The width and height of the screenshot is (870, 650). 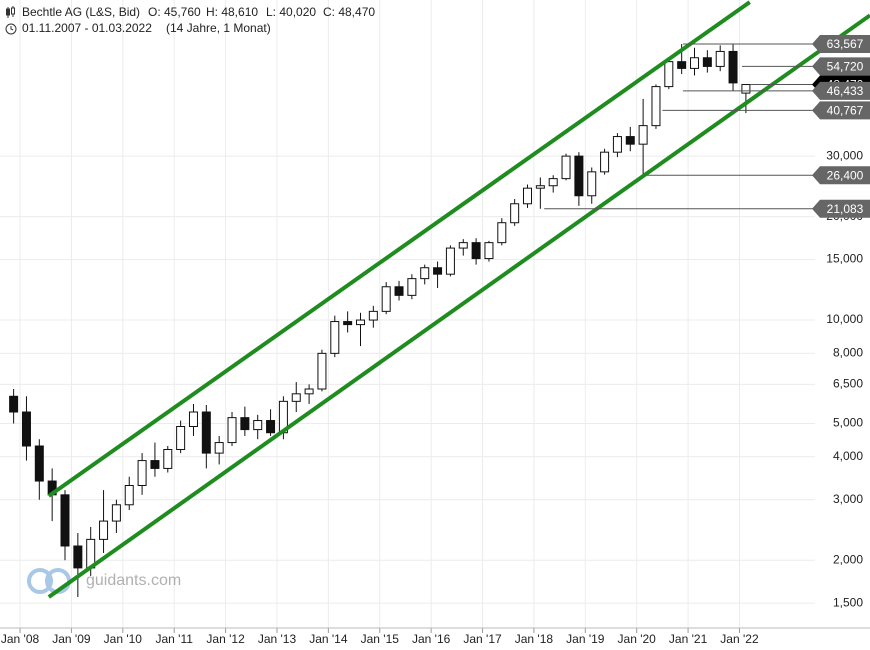 What do you see at coordinates (739, 639) in the screenshot?
I see `x-tick-label: Jan '22` at bounding box center [739, 639].